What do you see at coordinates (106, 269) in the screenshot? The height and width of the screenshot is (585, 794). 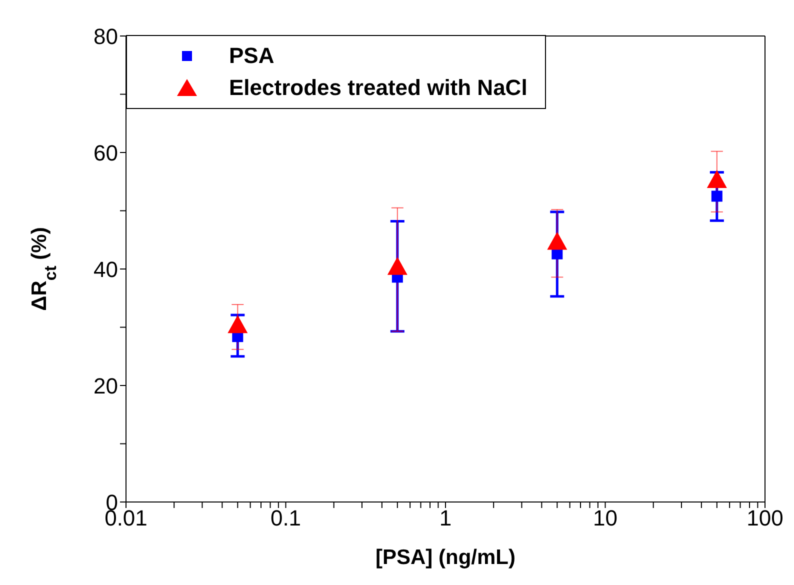 I see `y-tick-label: 40` at bounding box center [106, 269].